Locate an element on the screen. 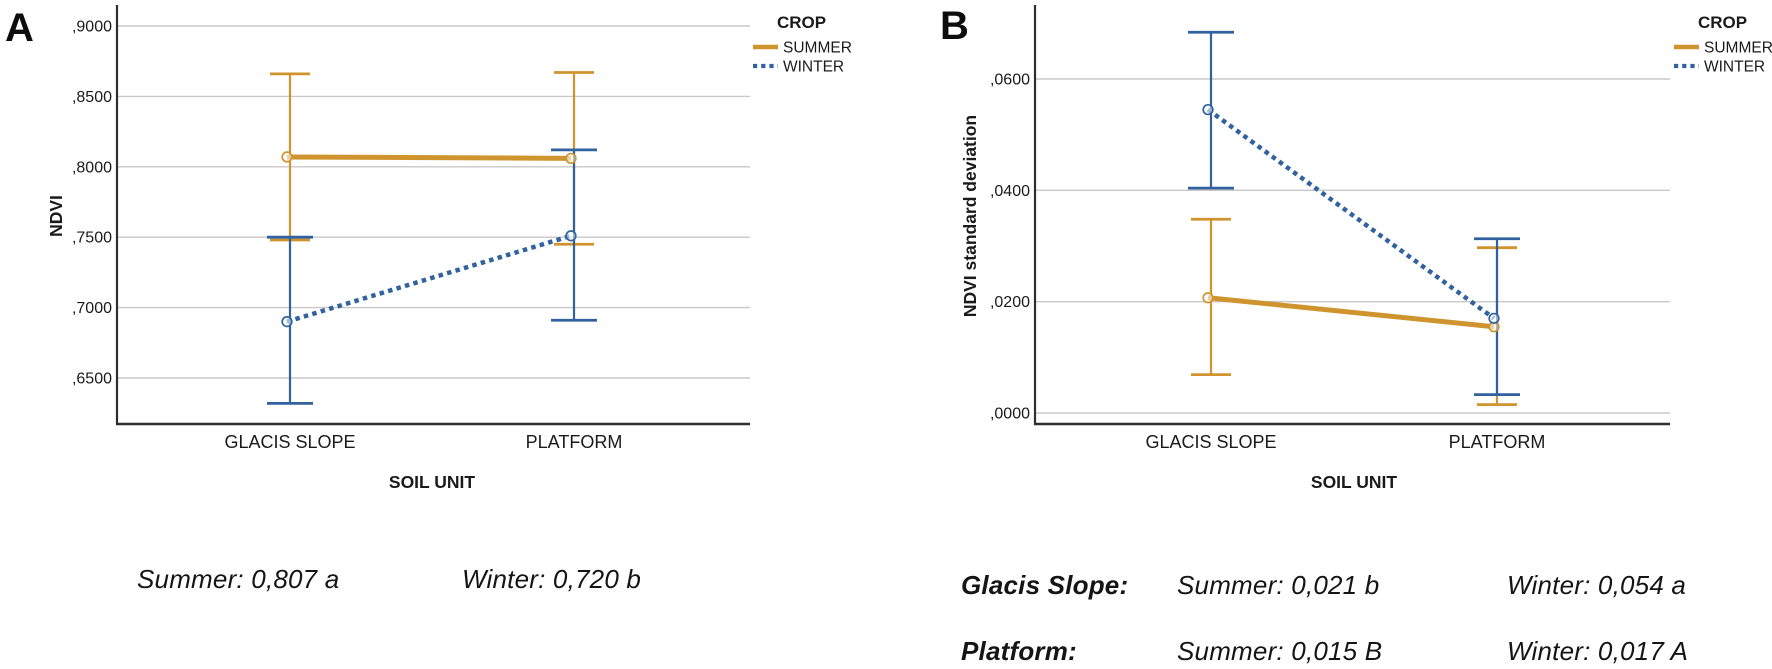  annotation-glacis-summer: Summer: 0,021 b is located at coordinates (1278, 585).